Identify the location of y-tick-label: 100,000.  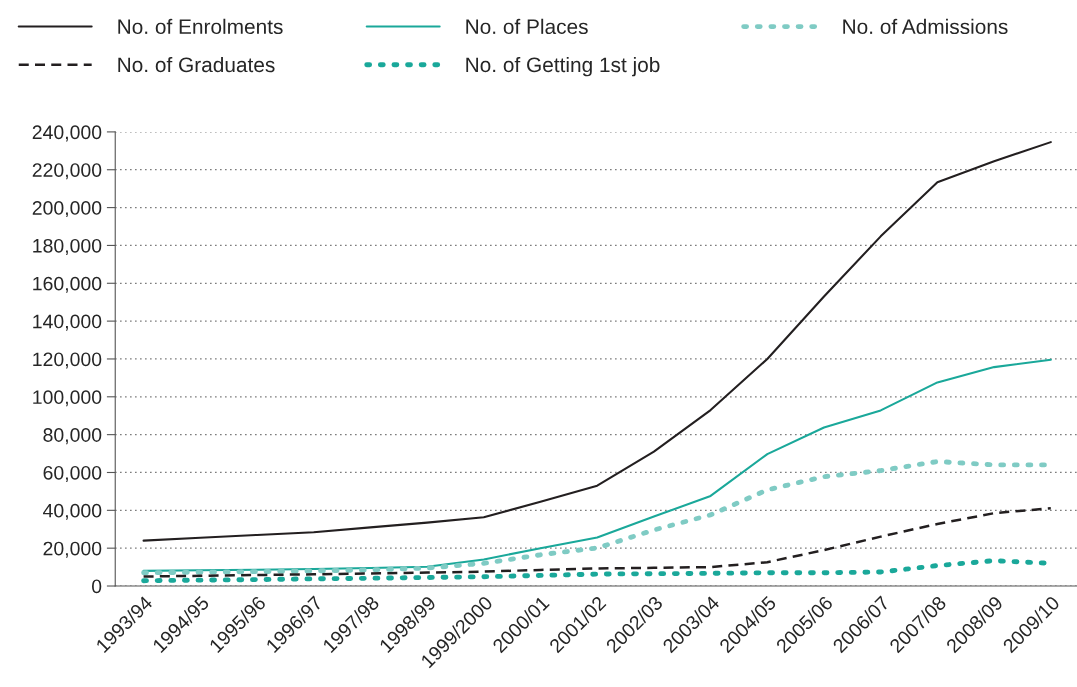
(67, 398).